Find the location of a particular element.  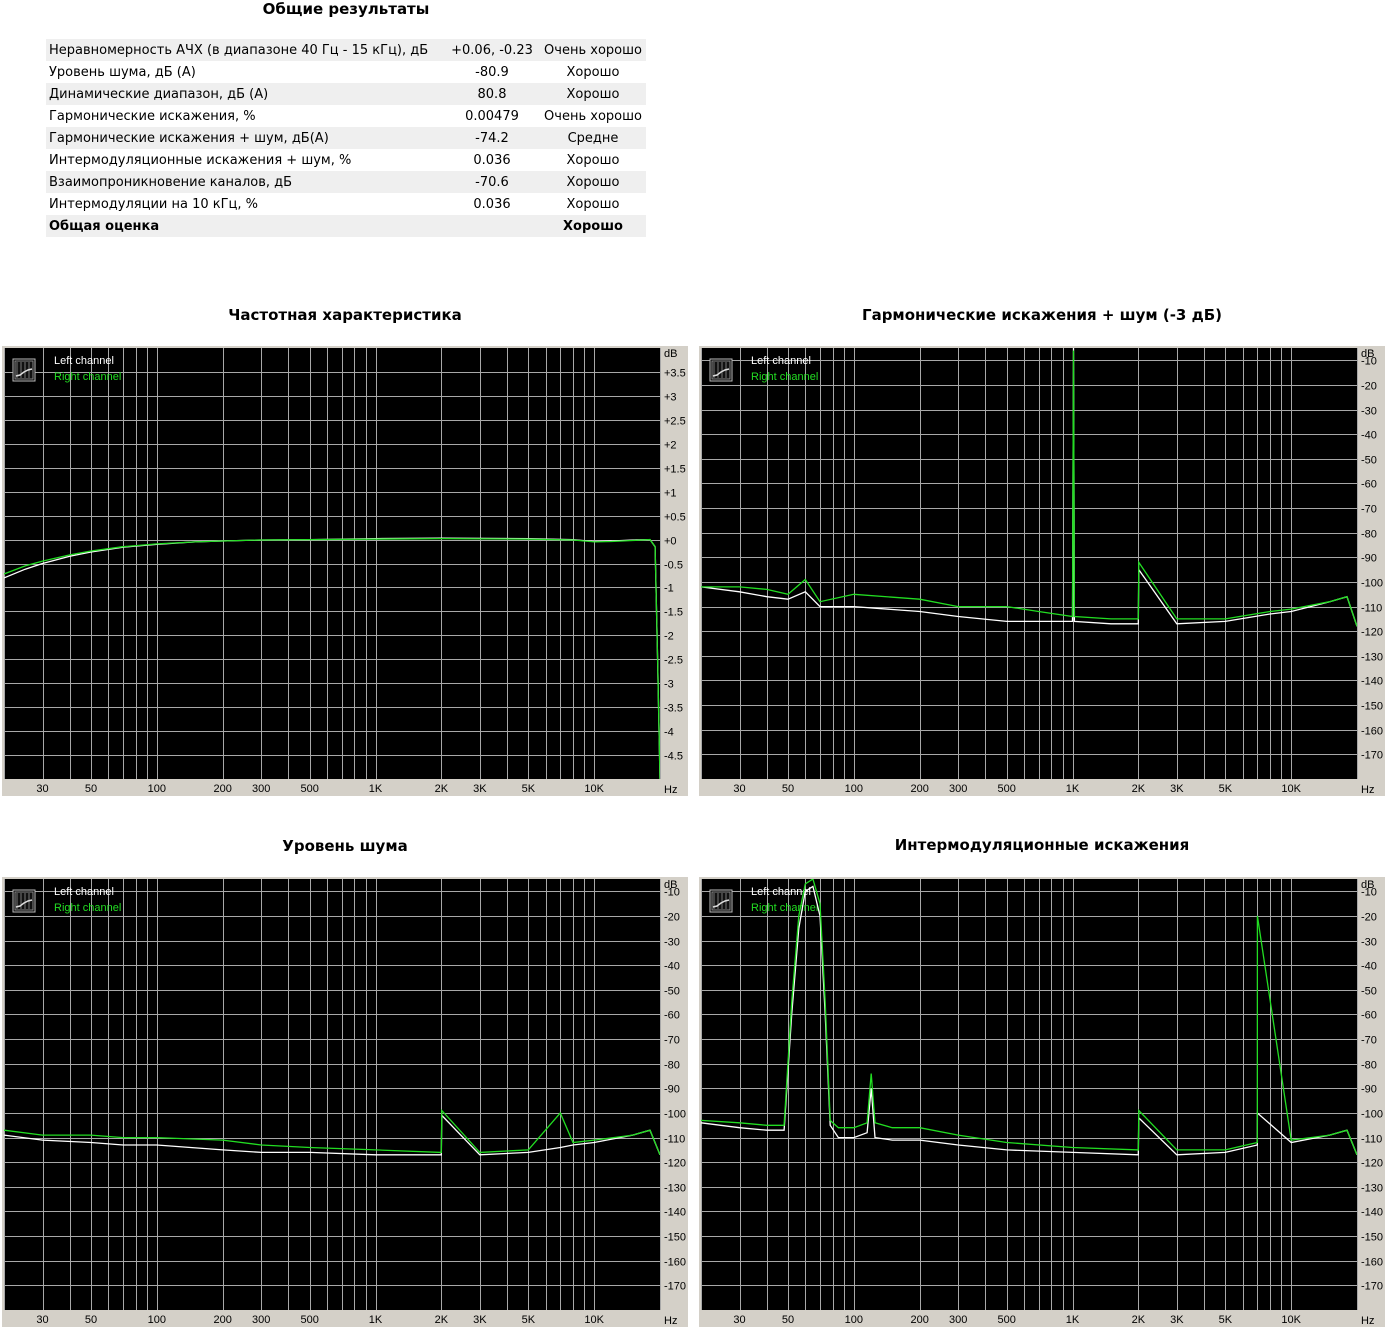

metric-rating: Очень хорошо is located at coordinates (593, 116).